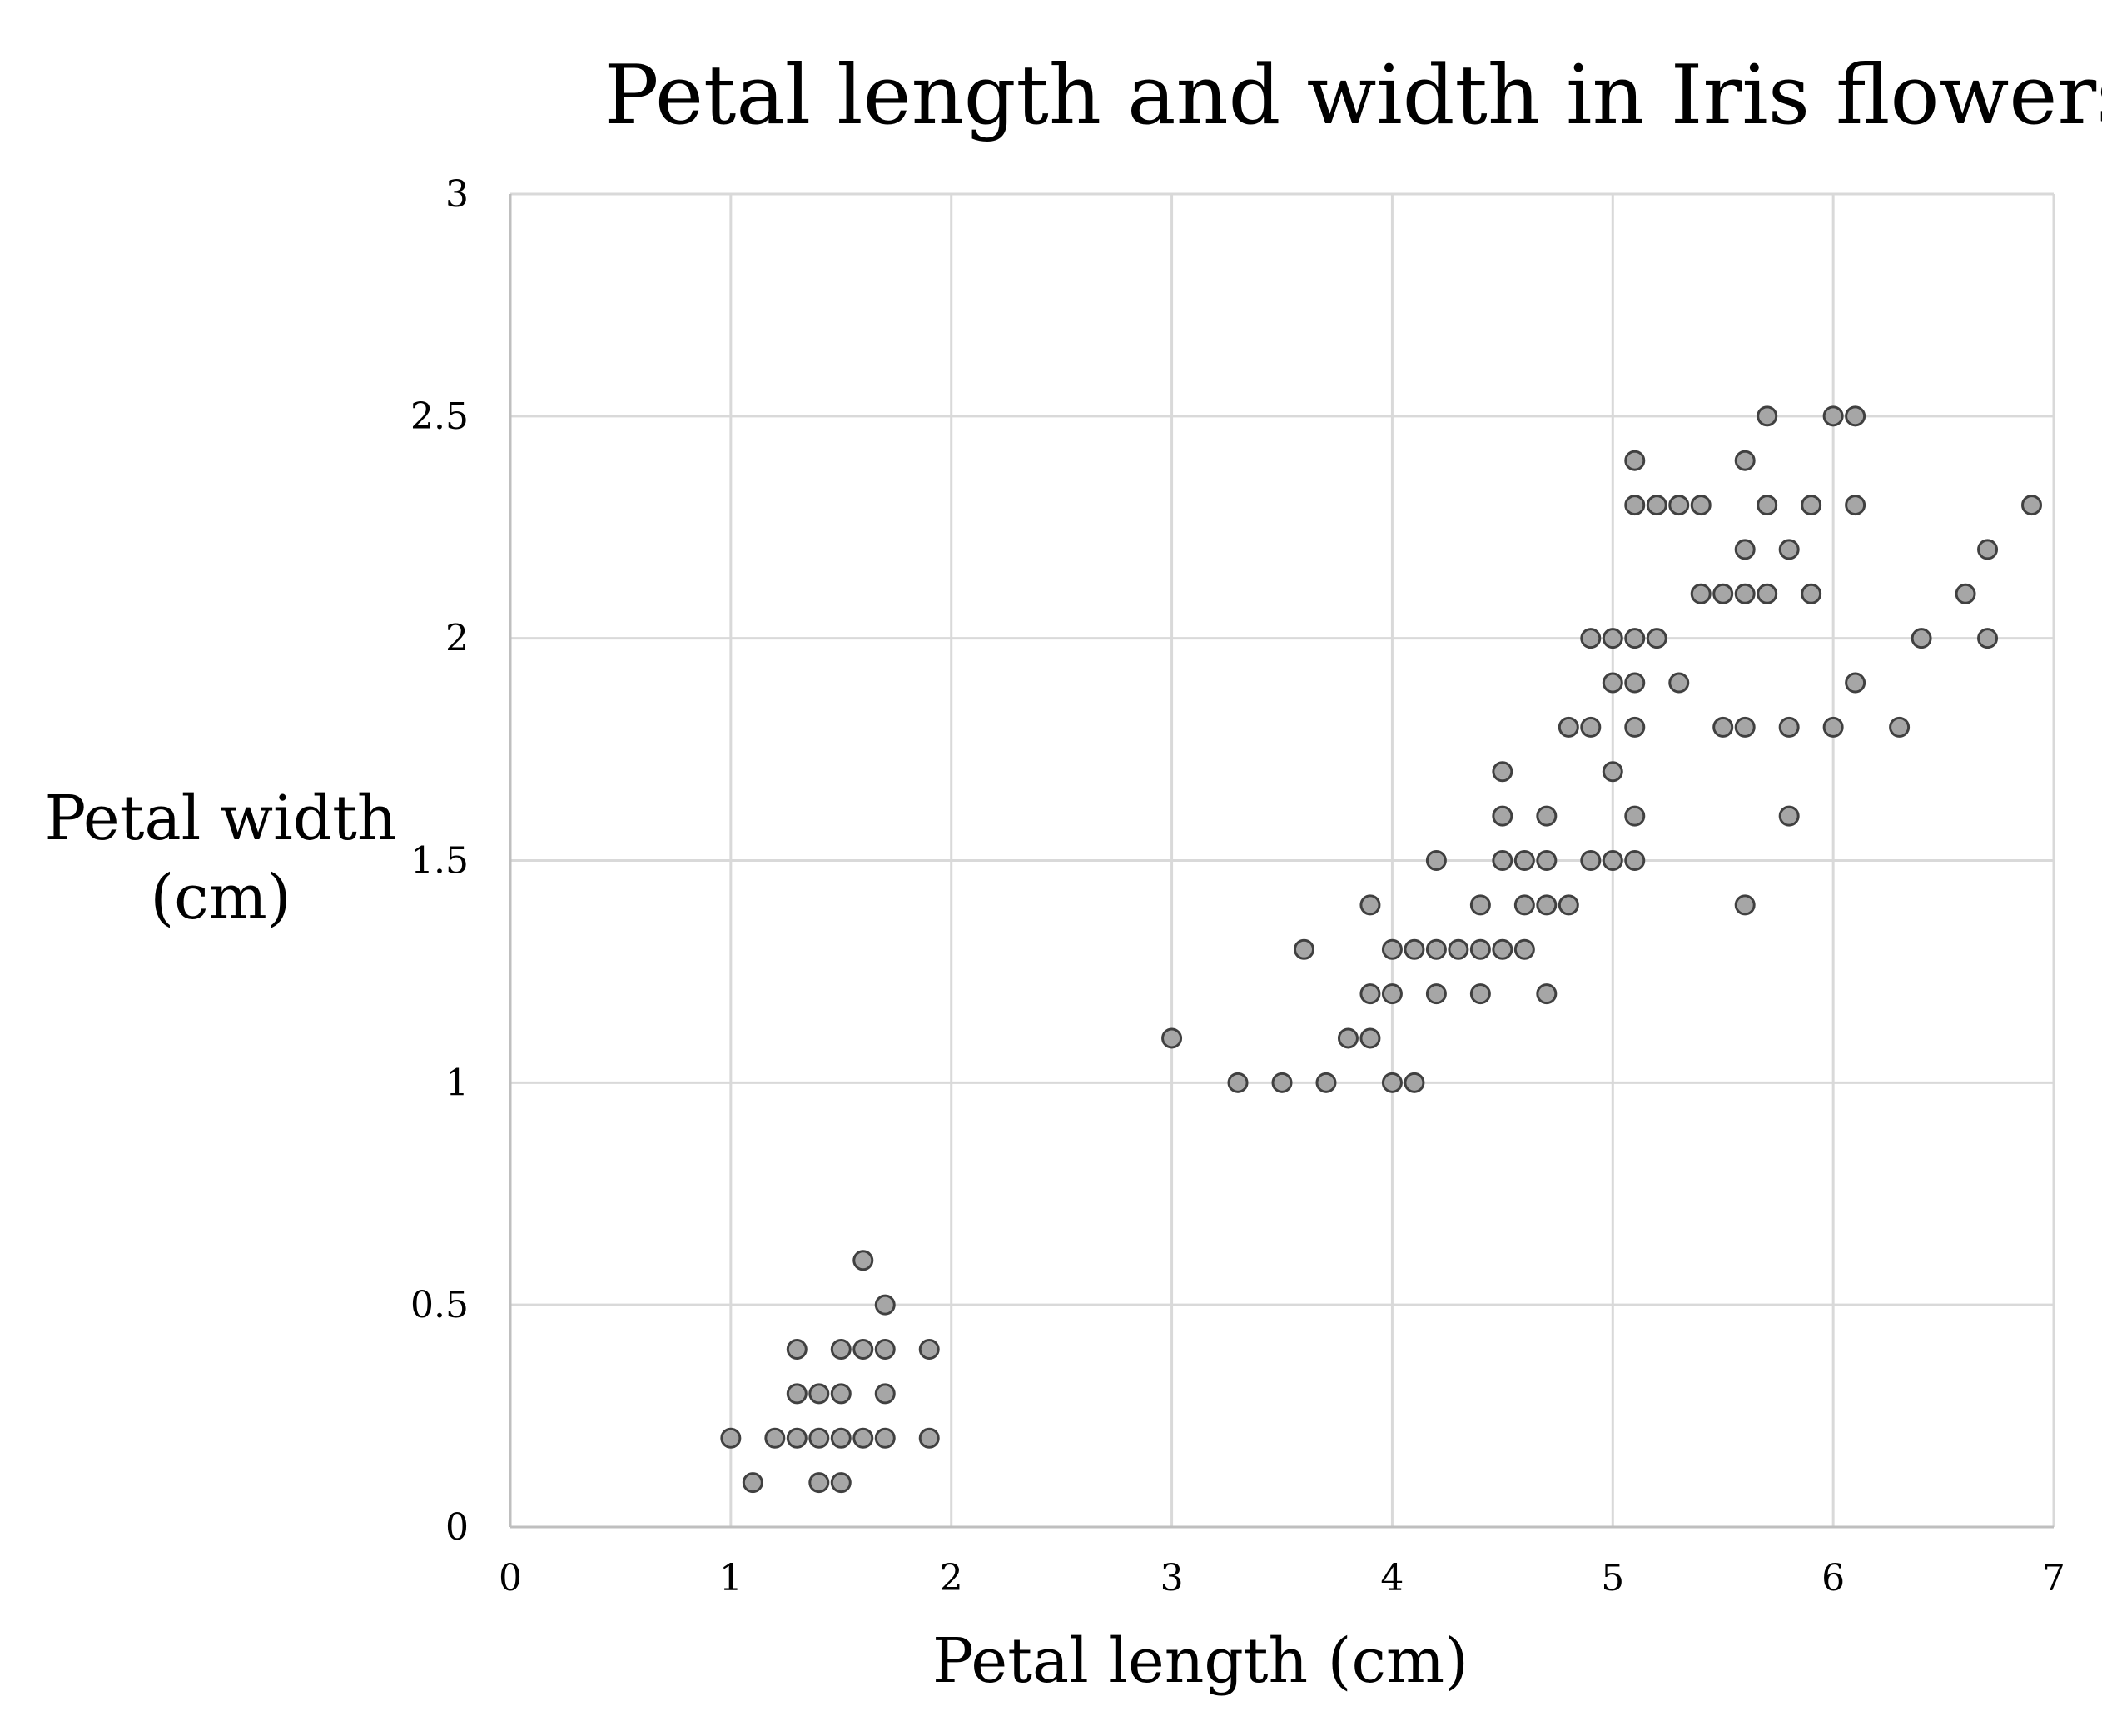  I want to click on x-tick-labels: 0 1 2 3 4 5 6 7, so click(1282, 1578).